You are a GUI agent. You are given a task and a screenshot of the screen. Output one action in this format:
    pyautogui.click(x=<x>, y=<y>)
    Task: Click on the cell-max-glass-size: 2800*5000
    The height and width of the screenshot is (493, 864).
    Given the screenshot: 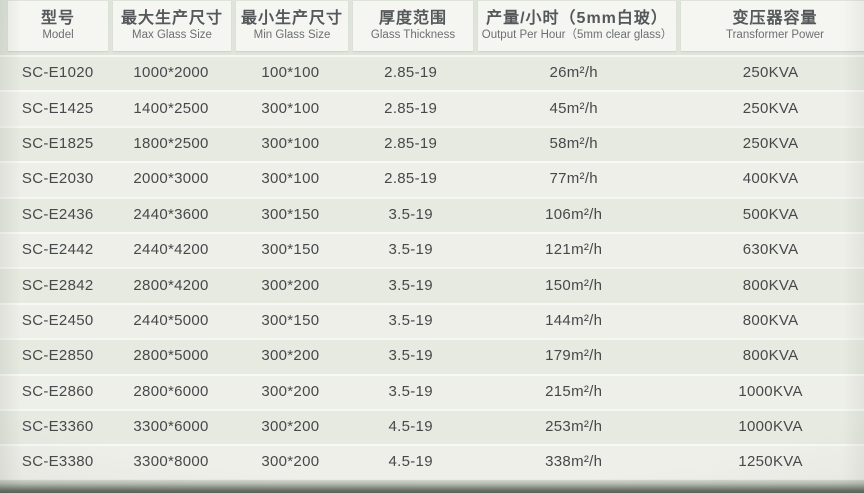 What is the action you would take?
    pyautogui.click(x=171, y=356)
    